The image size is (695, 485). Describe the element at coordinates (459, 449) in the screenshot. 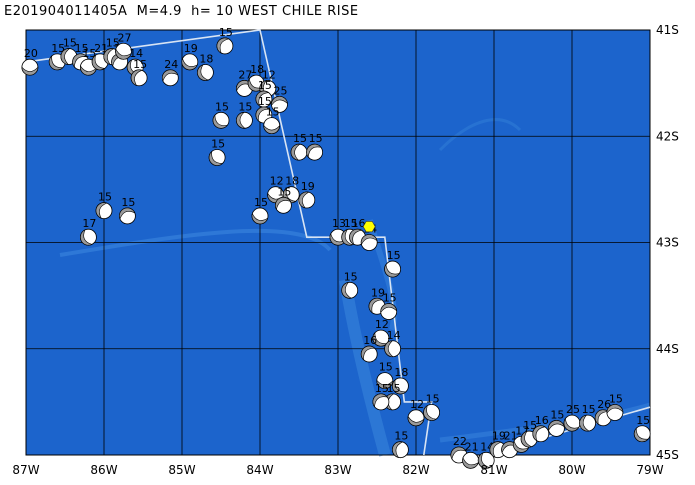

I see `focal-mechanism: 22` at that location.